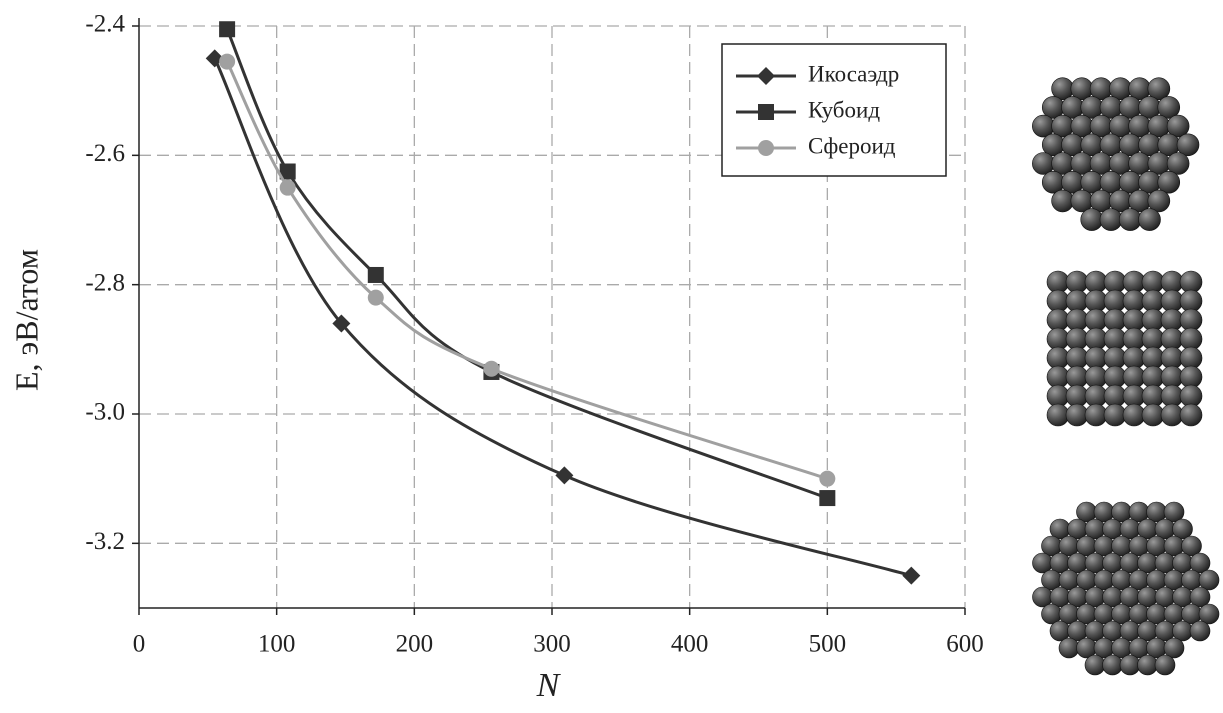 This screenshot has height=713, width=1223. What do you see at coordinates (853, 73) in the screenshot?
I see `legend-label: Икосаэдр` at bounding box center [853, 73].